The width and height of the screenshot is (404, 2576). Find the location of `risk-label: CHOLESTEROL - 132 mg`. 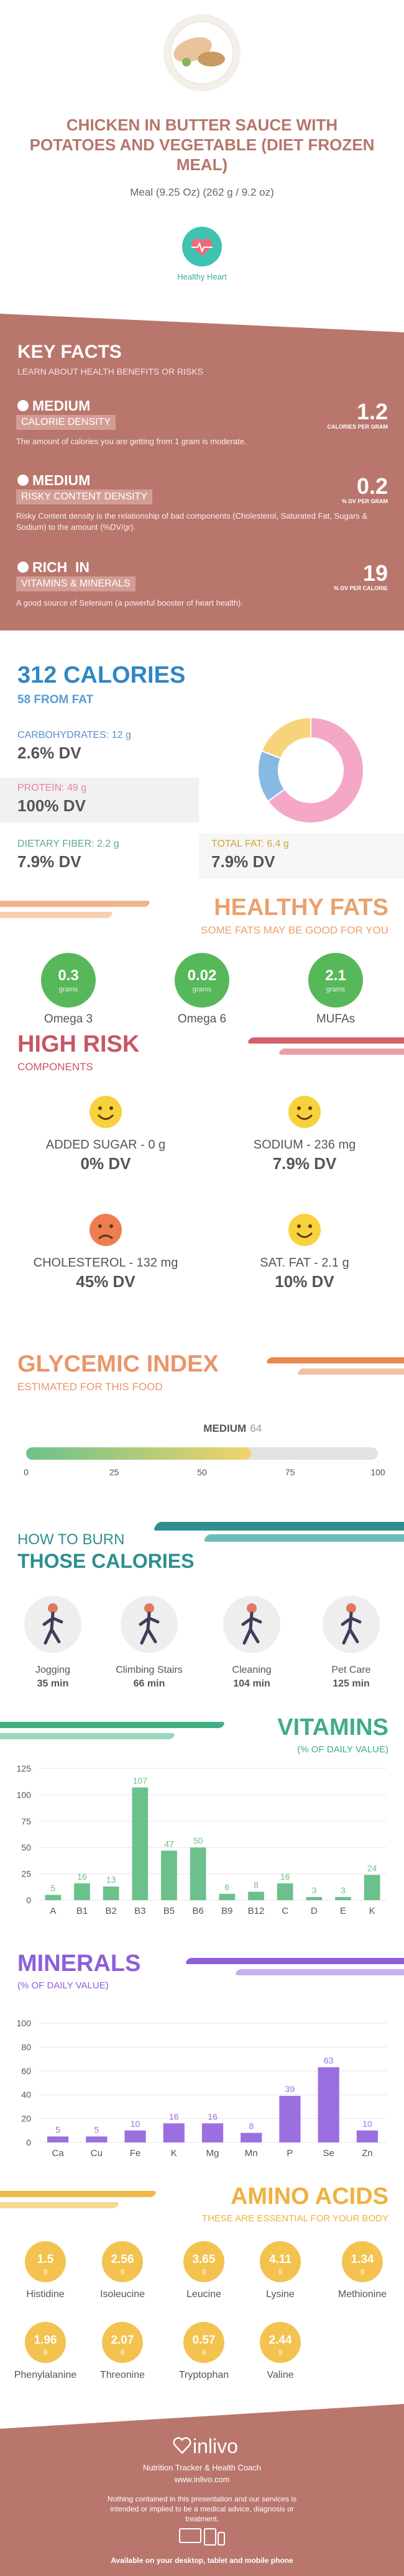

risk-label: CHOLESTEROL - 132 mg is located at coordinates (105, 1263).